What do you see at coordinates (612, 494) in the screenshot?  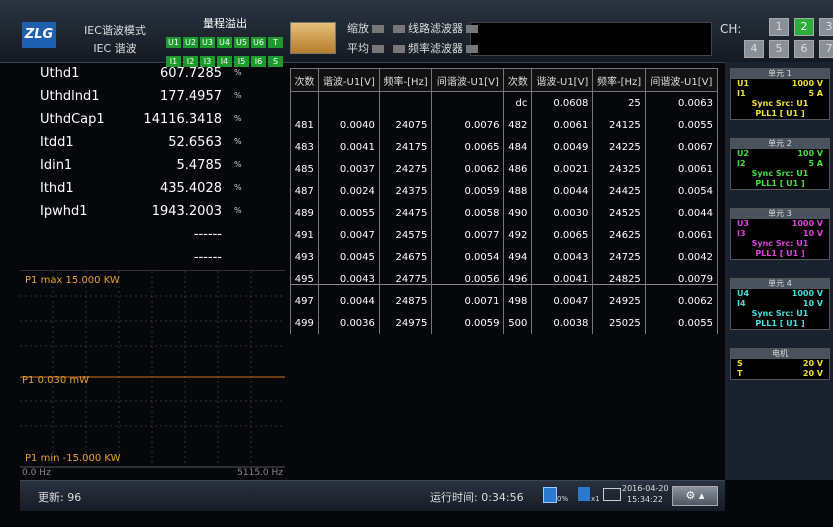 I see `monitor-icon` at bounding box center [612, 494].